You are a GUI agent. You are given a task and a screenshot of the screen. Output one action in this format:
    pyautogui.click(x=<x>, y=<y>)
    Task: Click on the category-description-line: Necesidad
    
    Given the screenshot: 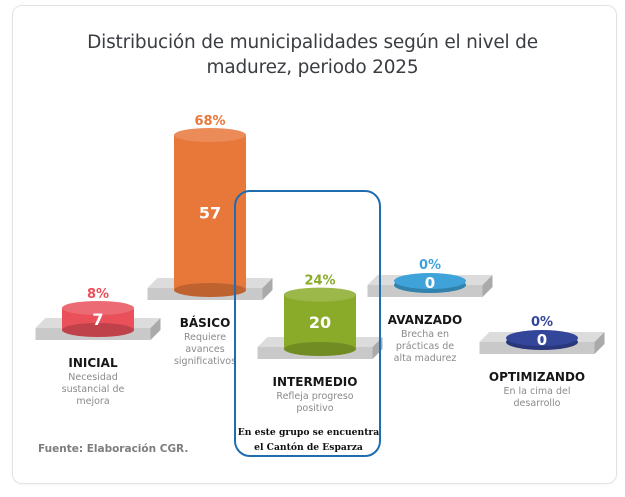 What is the action you would take?
    pyautogui.click(x=93, y=377)
    